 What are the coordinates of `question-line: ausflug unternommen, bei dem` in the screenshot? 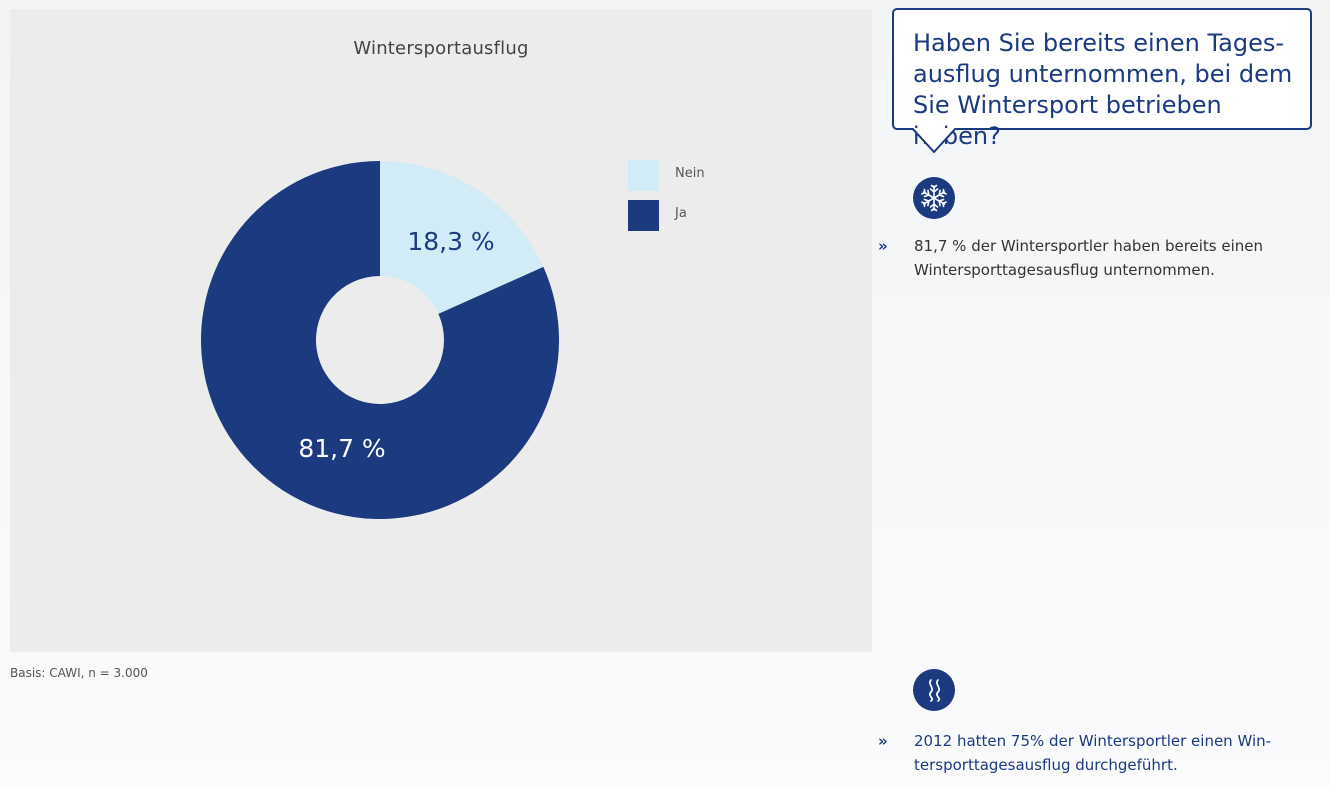 It's located at (1103, 74).